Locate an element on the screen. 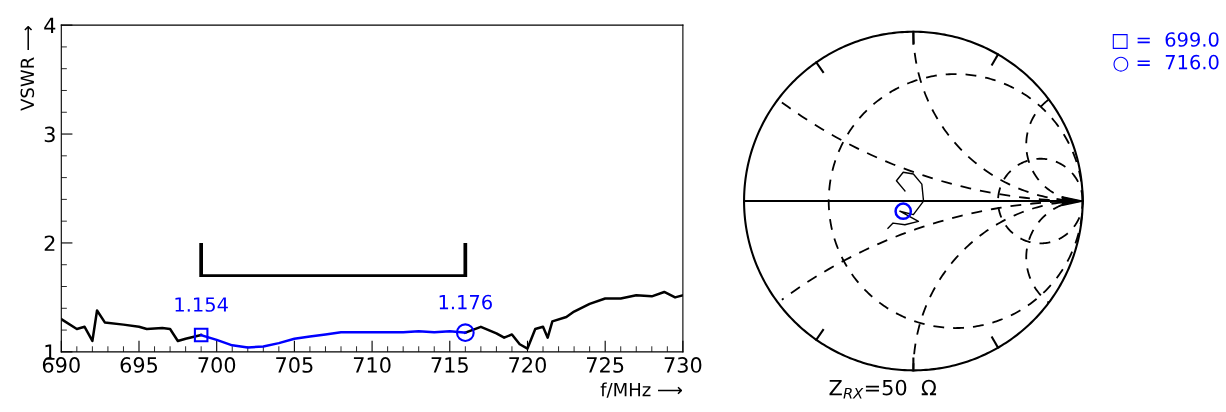 This screenshot has width=1226, height=412. x-tick-label: 700 is located at coordinates (217, 365).